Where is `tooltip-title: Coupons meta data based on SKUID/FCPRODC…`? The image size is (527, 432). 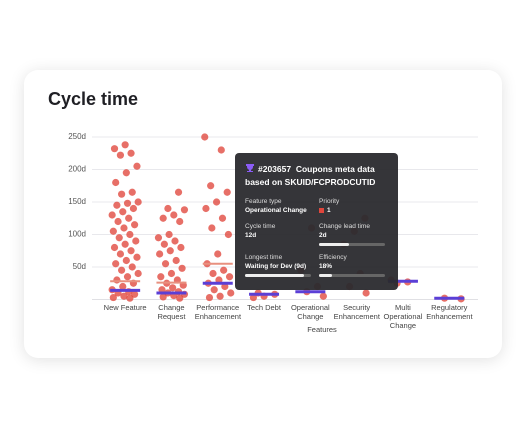 tooltip-title: Coupons meta data based on SKUID/FCPRODC… is located at coordinates (310, 175).